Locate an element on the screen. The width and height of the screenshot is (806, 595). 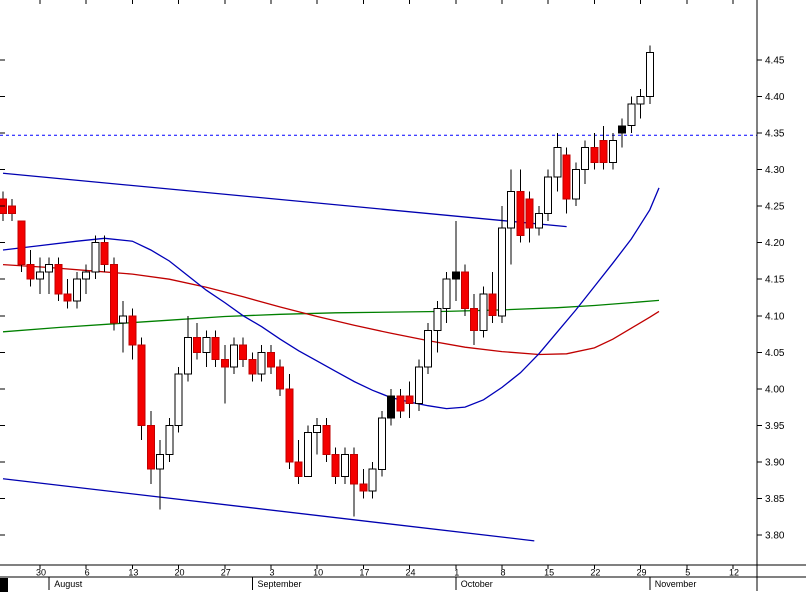
x-axis-month-label: September is located at coordinates (279, 584).